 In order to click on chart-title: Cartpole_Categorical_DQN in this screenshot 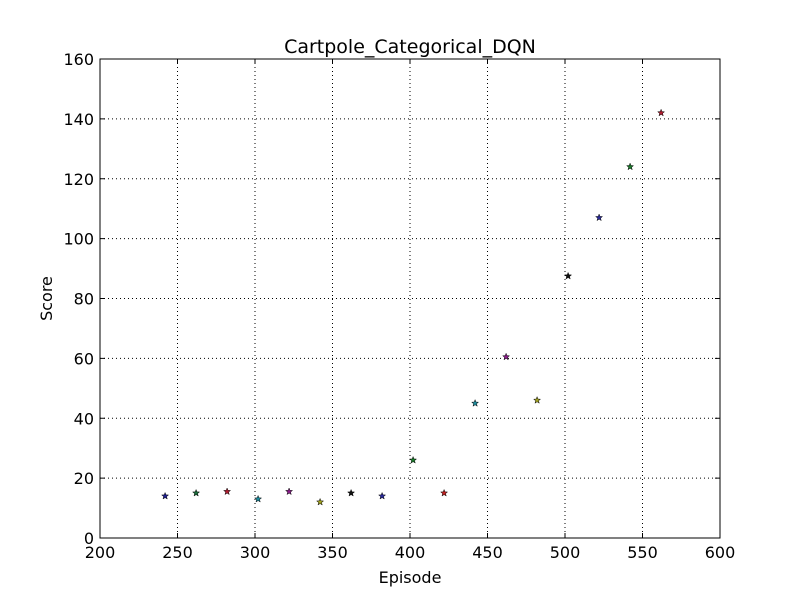, I will do `click(410, 47)`.